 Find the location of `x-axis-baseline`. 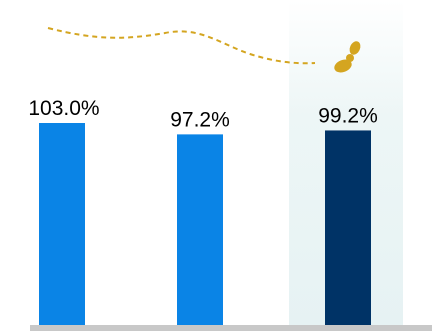

x-axis-baseline is located at coordinates (231, 328).